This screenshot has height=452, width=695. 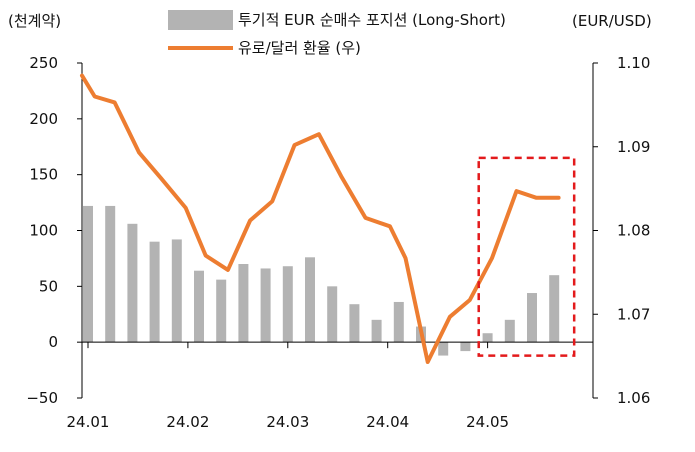 I want to click on highlight-box, so click(x=526, y=256).